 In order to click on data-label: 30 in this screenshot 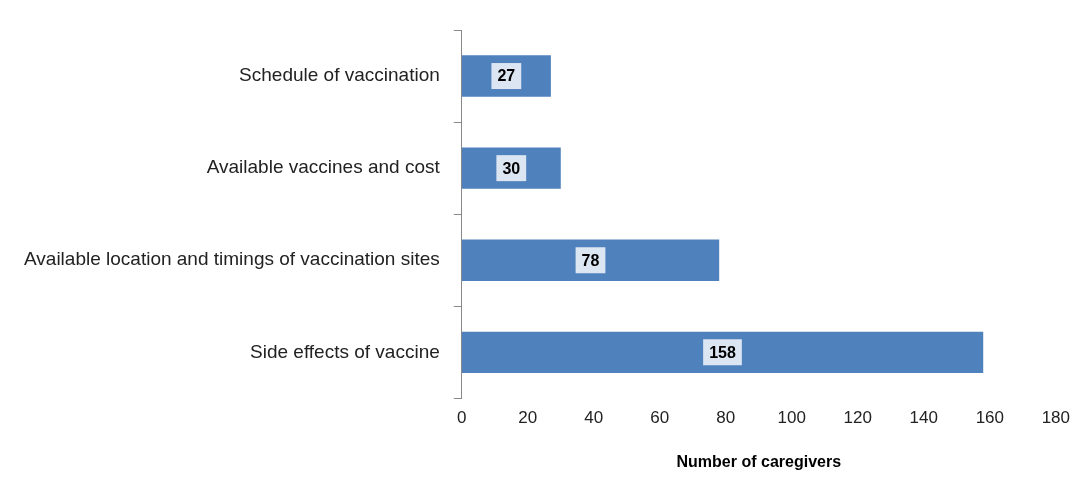, I will do `click(511, 168)`.